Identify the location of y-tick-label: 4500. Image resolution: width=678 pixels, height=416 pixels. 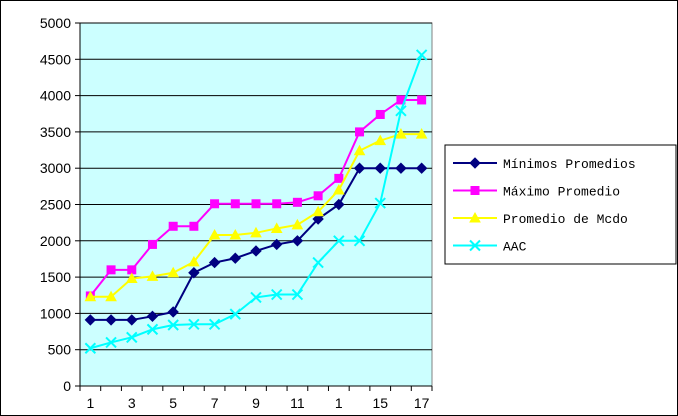
(55, 59).